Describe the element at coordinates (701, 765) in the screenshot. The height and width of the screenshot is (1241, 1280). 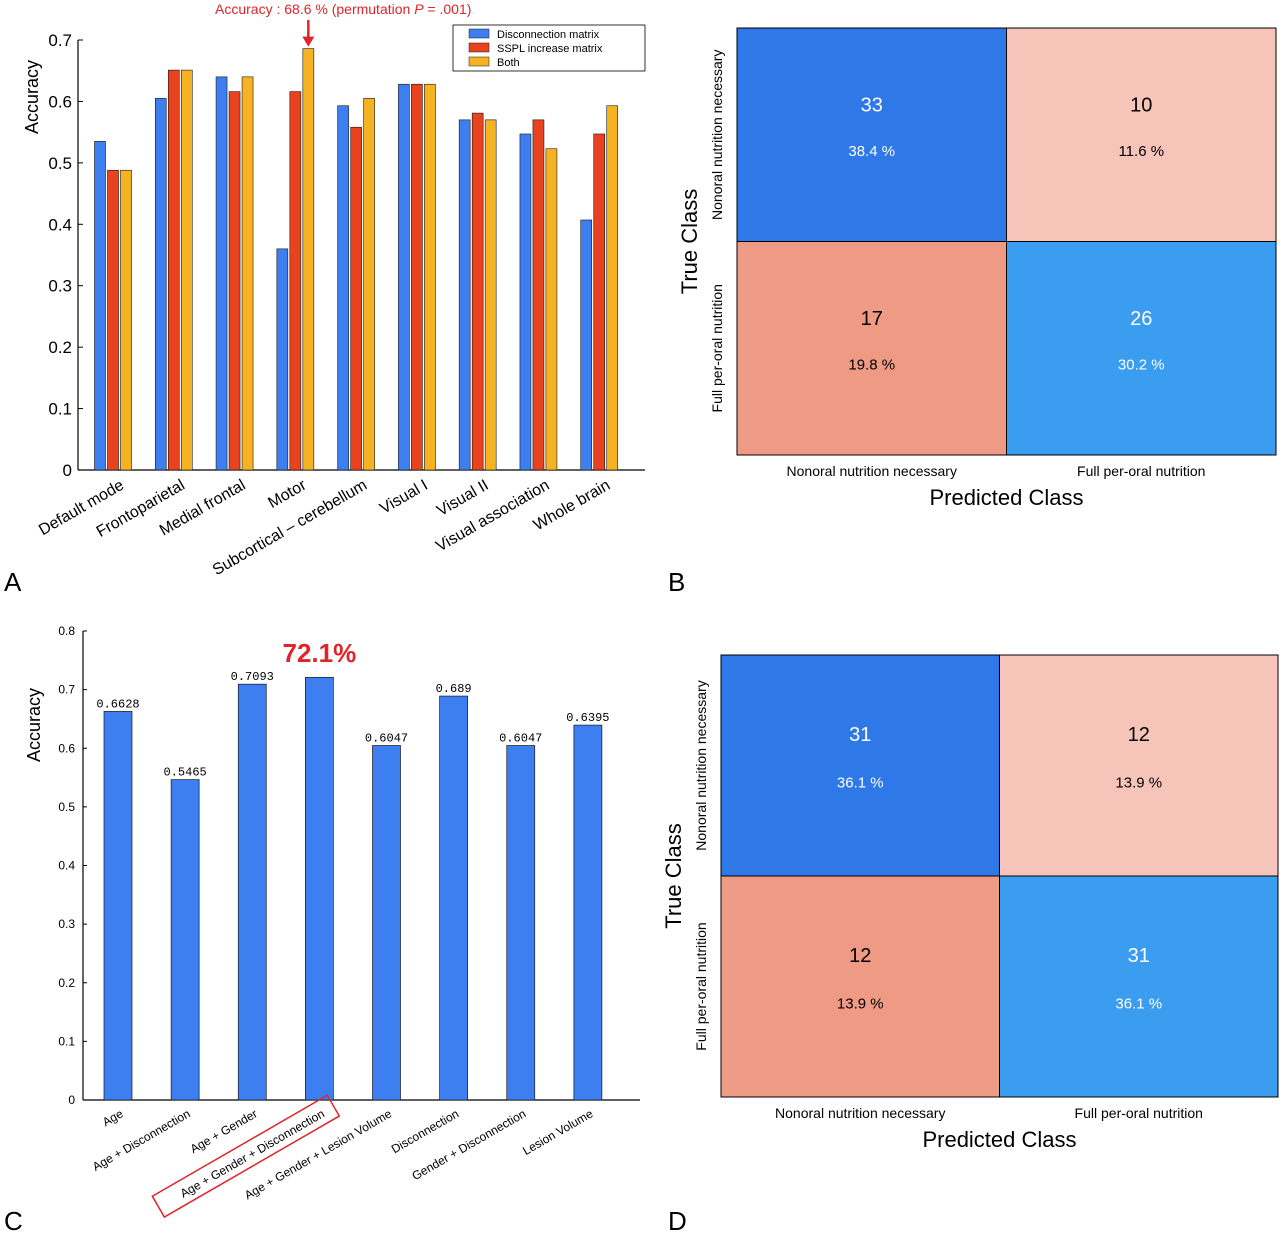
I see `d-y-tick-label: Nonoral nutrition necessary` at that location.